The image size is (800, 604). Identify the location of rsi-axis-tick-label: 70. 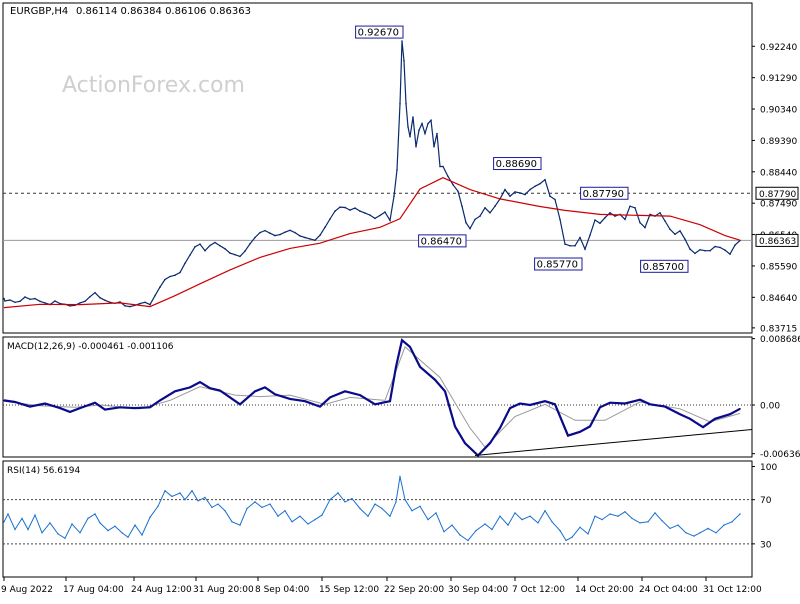
(766, 501).